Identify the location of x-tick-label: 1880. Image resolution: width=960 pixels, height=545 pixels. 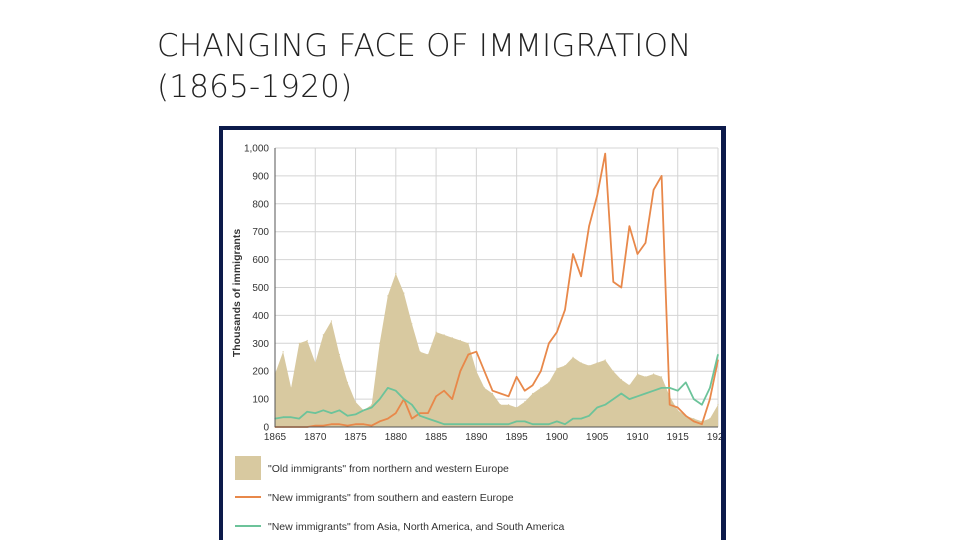
(396, 437).